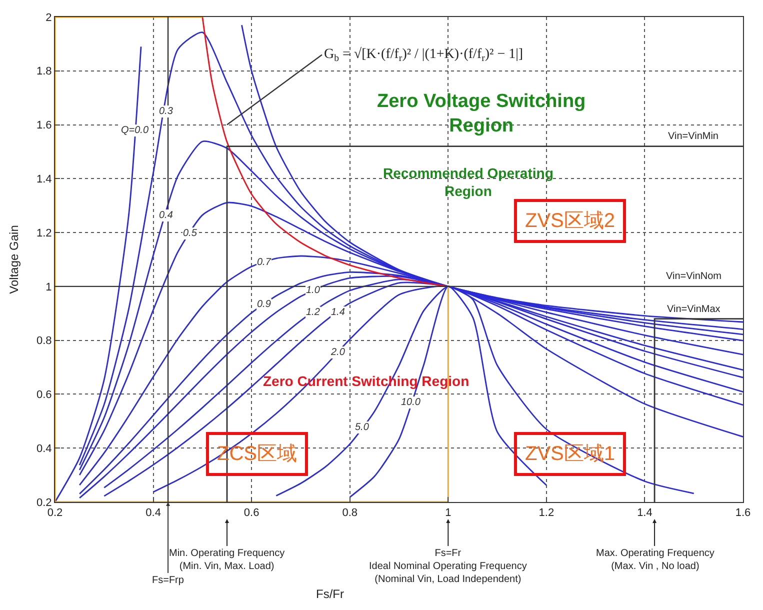  Describe the element at coordinates (448, 513) in the screenshot. I see `x-tick-label: 1` at that location.